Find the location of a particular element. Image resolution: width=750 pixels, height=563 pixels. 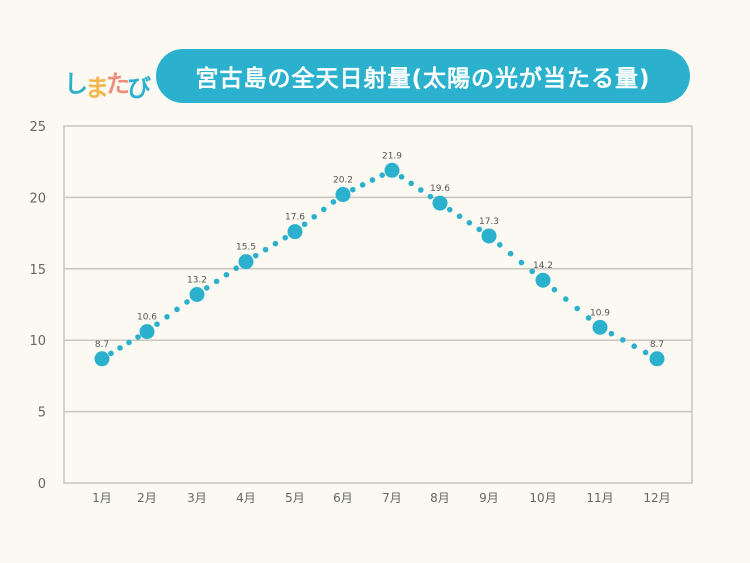

logo-char: た is located at coordinates (118, 84).